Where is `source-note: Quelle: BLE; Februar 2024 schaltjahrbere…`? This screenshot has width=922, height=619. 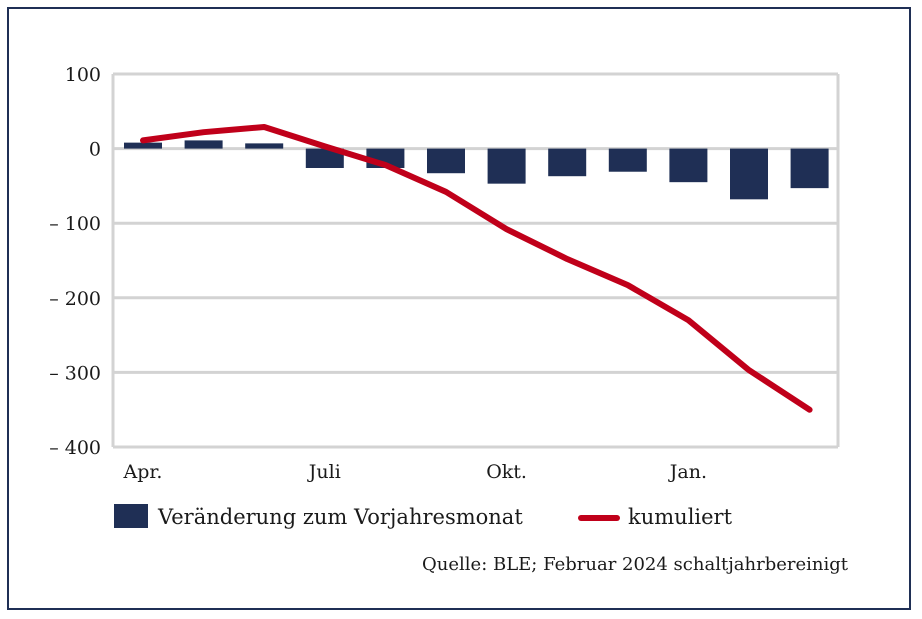
source-note: Quelle: BLE; Februar 2024 schaltjahrbere… is located at coordinates (635, 564).